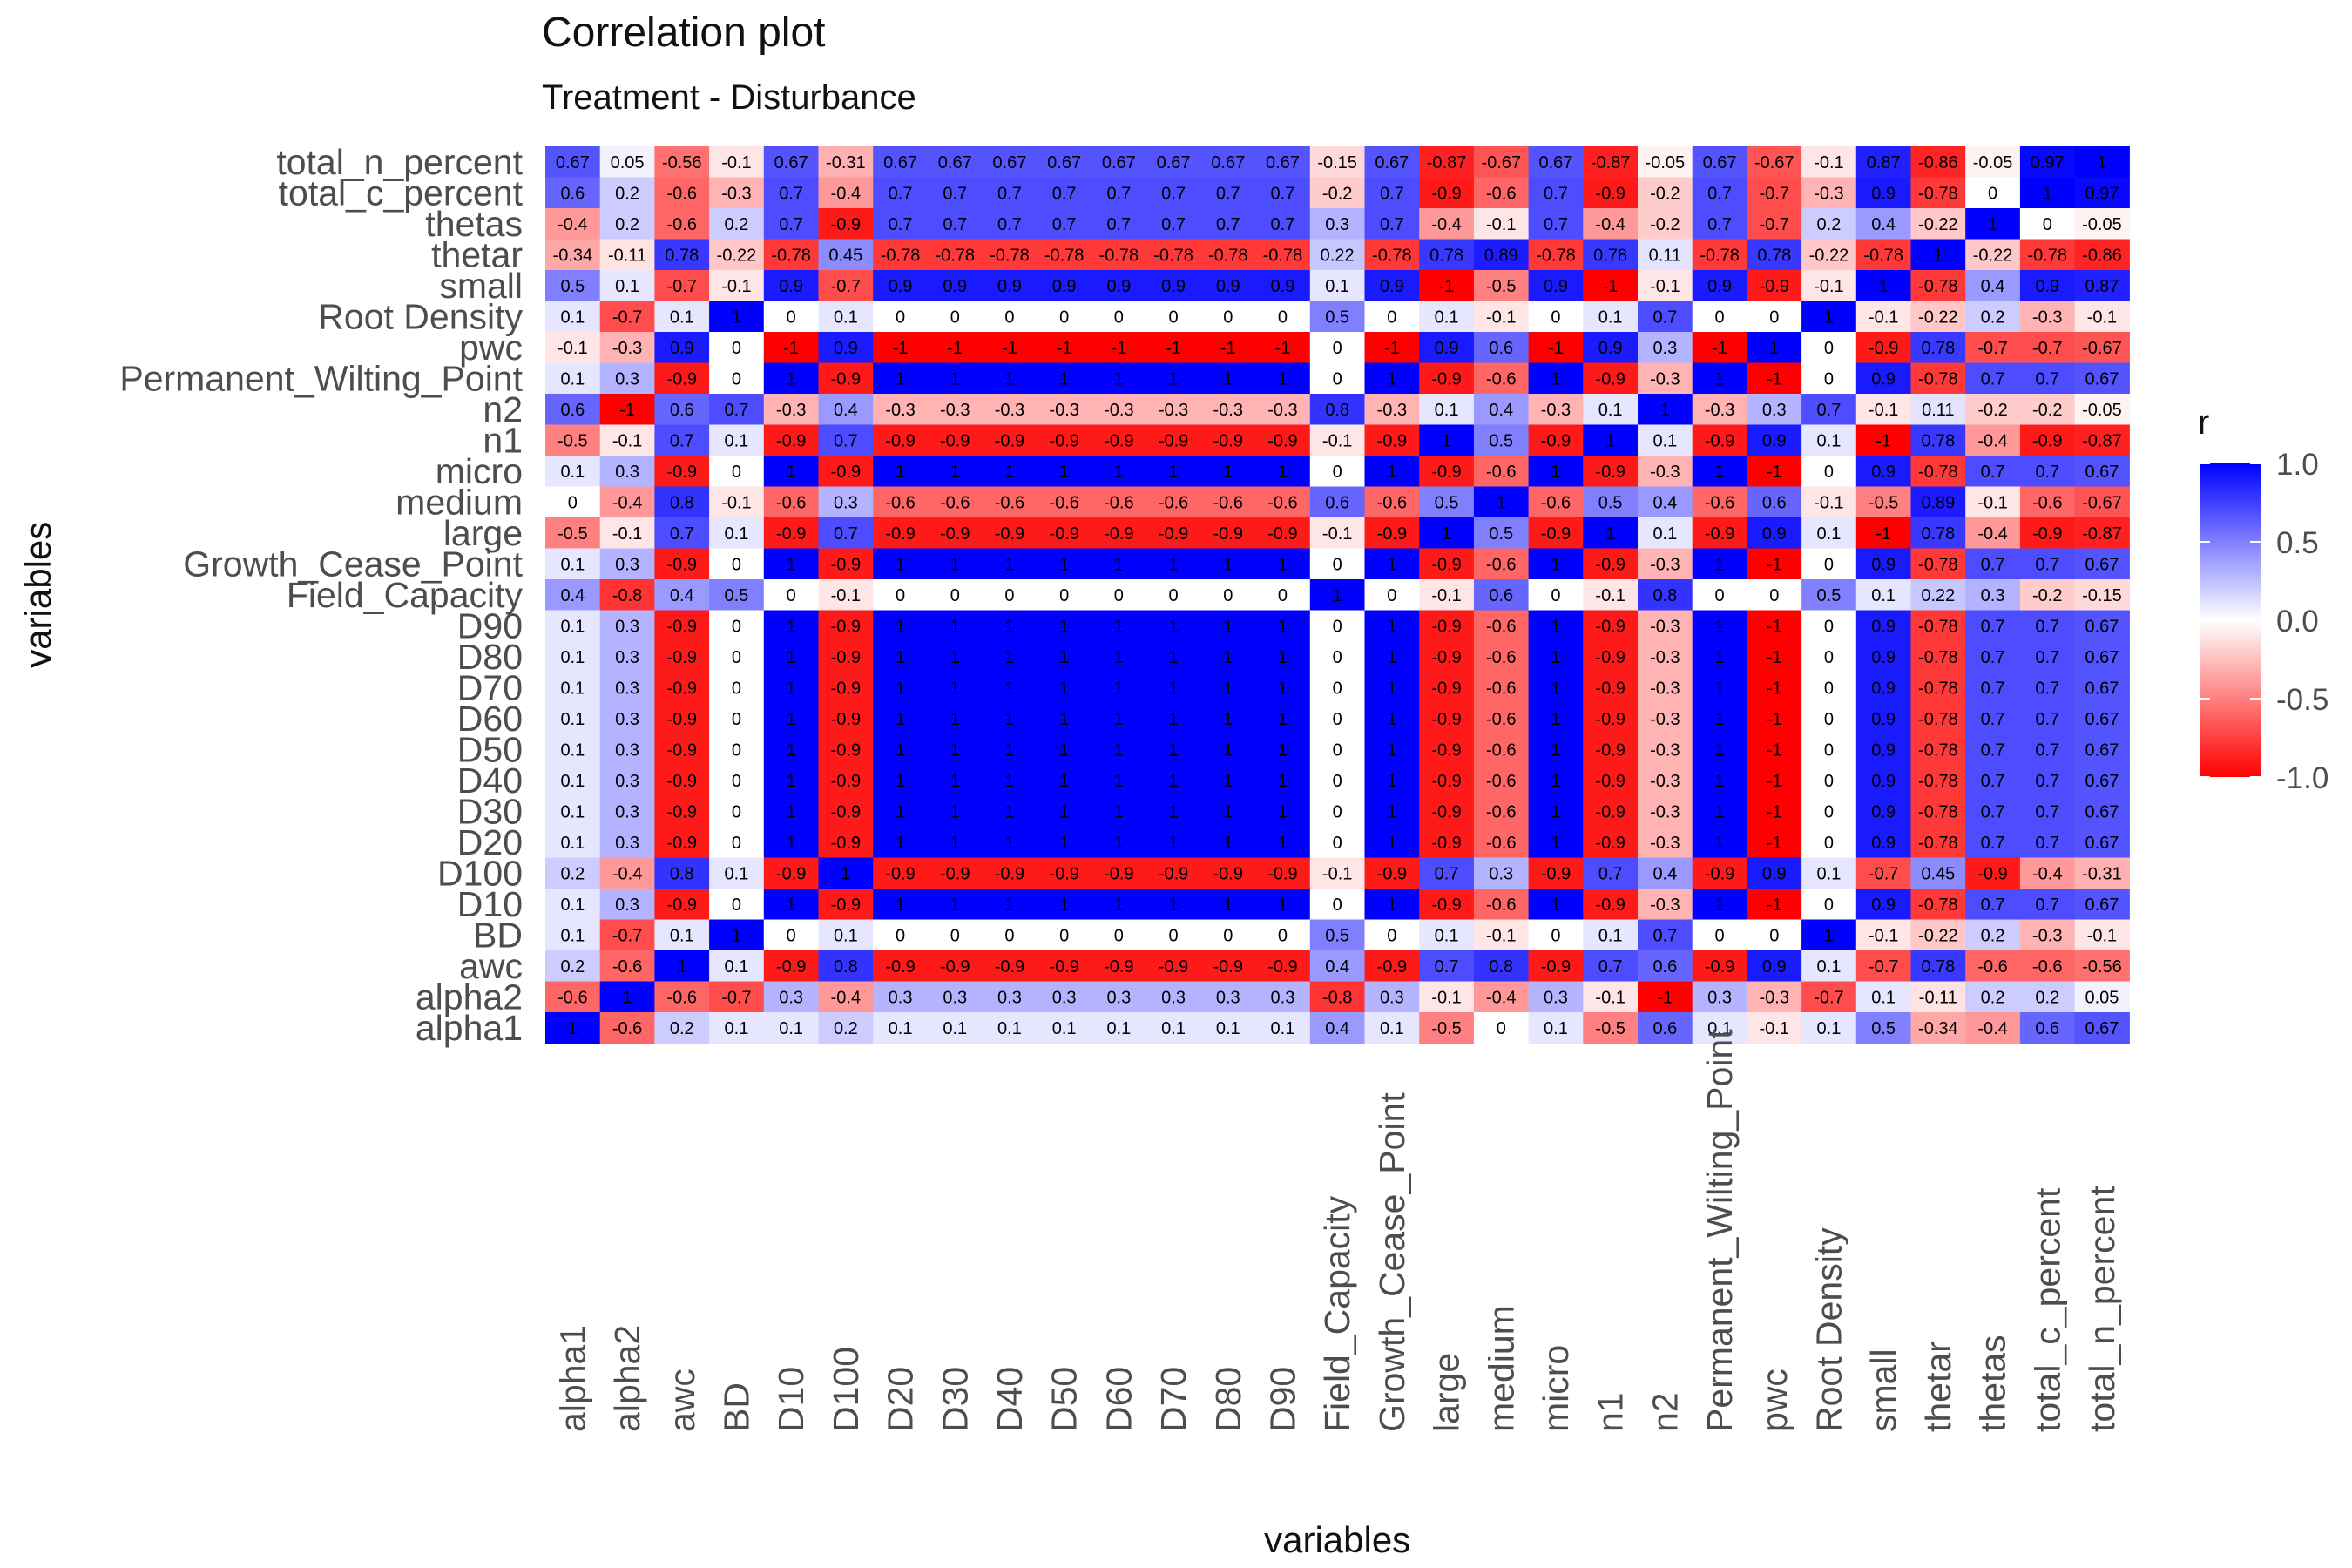 The image size is (2352, 1568). What do you see at coordinates (2102, 410) in the screenshot?
I see `cell-value-label: -0.05` at bounding box center [2102, 410].